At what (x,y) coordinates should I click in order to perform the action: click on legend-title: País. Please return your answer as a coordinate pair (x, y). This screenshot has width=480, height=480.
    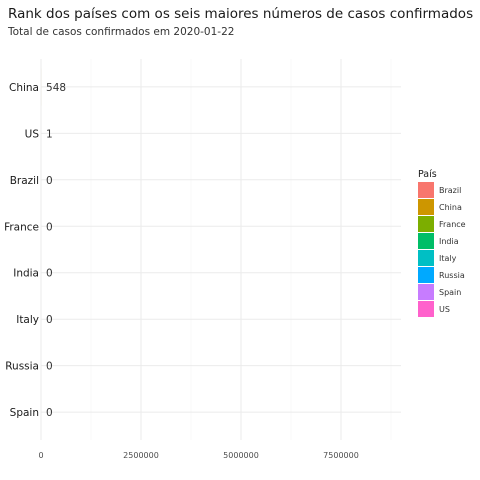
    Looking at the image, I should click on (427, 174).